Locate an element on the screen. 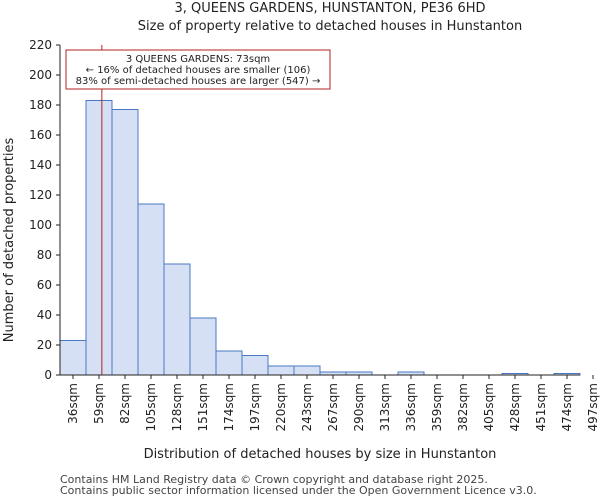  x-tick-label: 359sqm is located at coordinates (437, 407).